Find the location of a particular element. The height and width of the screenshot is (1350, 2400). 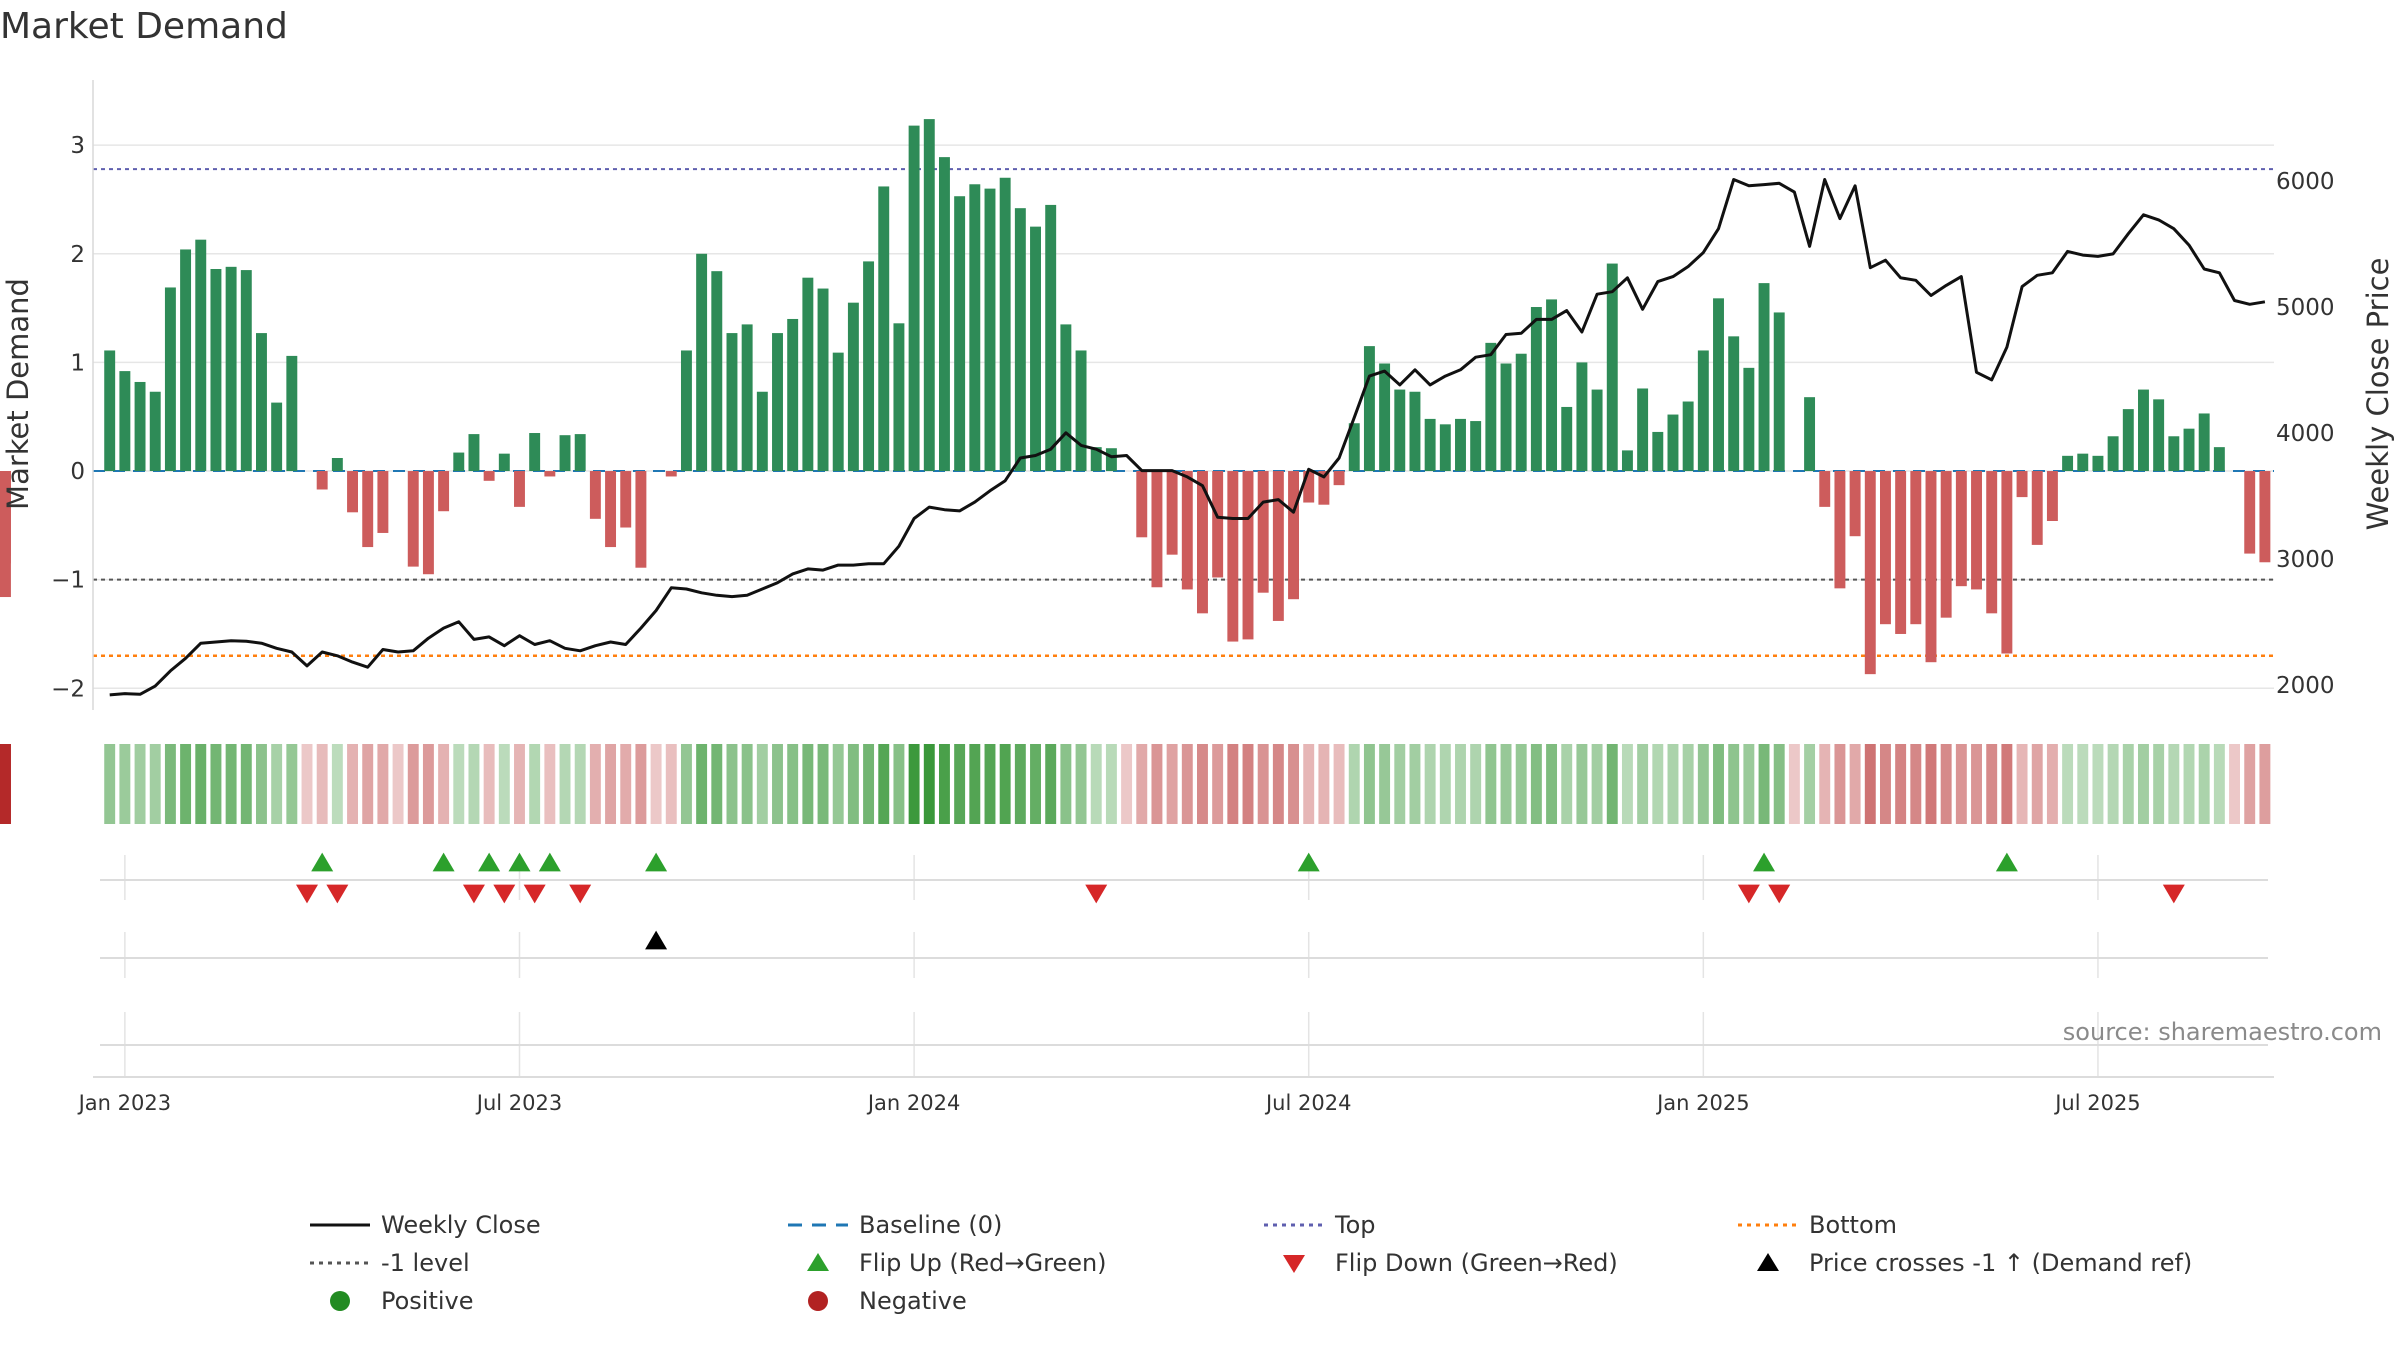

legend-label: Baseline (0) is located at coordinates (930, 1225).